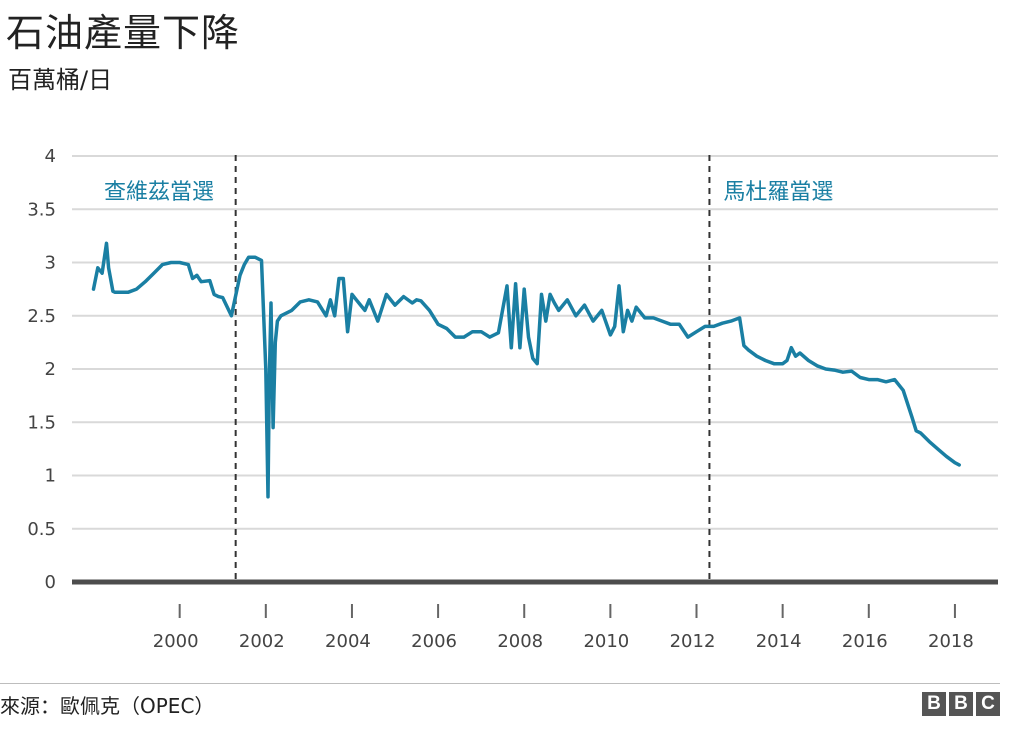 Image resolution: width=1032 pixels, height=730 pixels. I want to click on y-tick-label: 4, so click(50, 156).